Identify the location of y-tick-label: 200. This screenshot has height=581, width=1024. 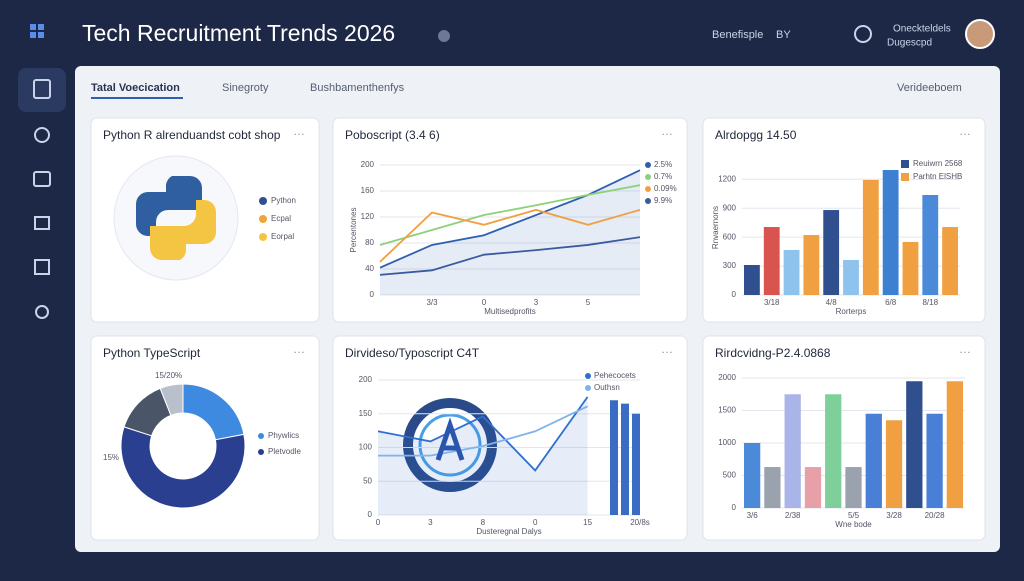
(366, 379).